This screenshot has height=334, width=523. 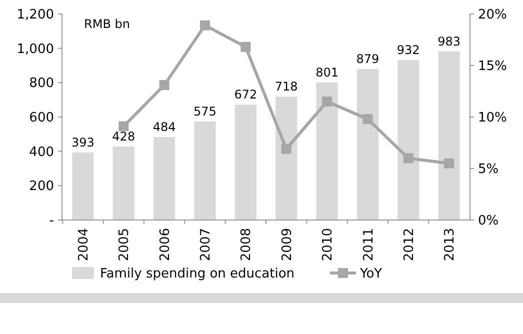 What do you see at coordinates (488, 170) in the screenshot?
I see `y2-tick-label: 5%` at bounding box center [488, 170].